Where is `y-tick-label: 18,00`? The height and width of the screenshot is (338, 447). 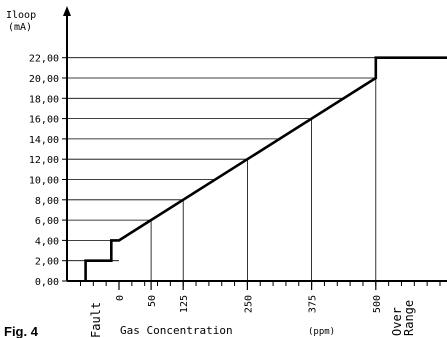
y-tick-label: 18,00 is located at coordinates (44, 99).